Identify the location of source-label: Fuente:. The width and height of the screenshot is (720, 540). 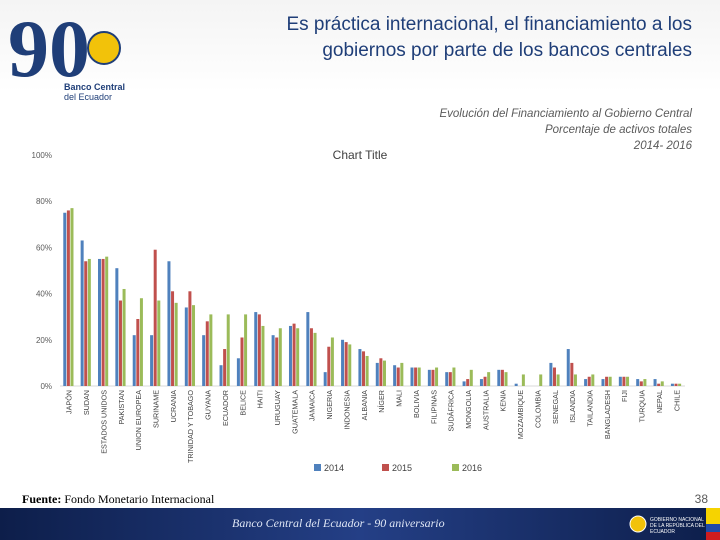
(42, 499).